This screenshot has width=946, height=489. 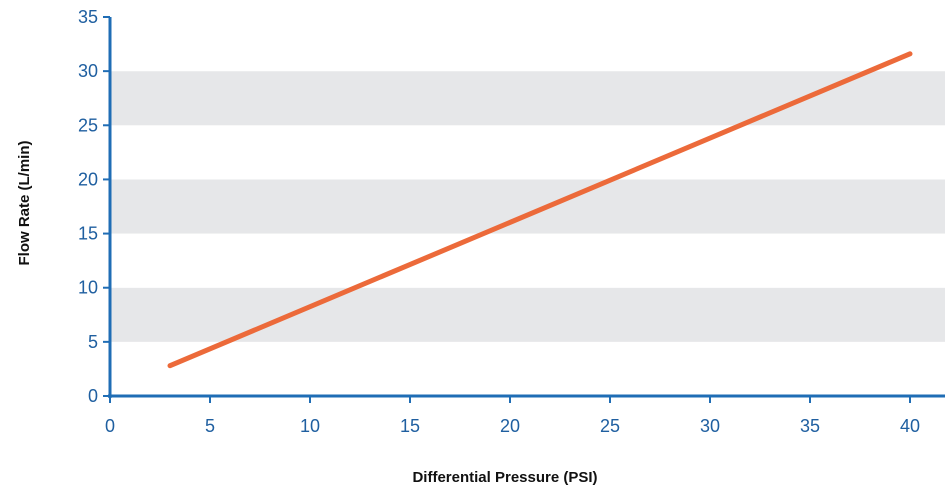 What do you see at coordinates (810, 426) in the screenshot?
I see `x-tick-label: 35` at bounding box center [810, 426].